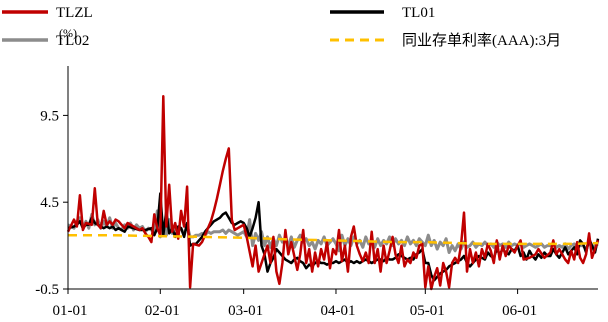 The image size is (608, 322). I want to click on x-tick-label-5: 06-01, so click(519, 311).